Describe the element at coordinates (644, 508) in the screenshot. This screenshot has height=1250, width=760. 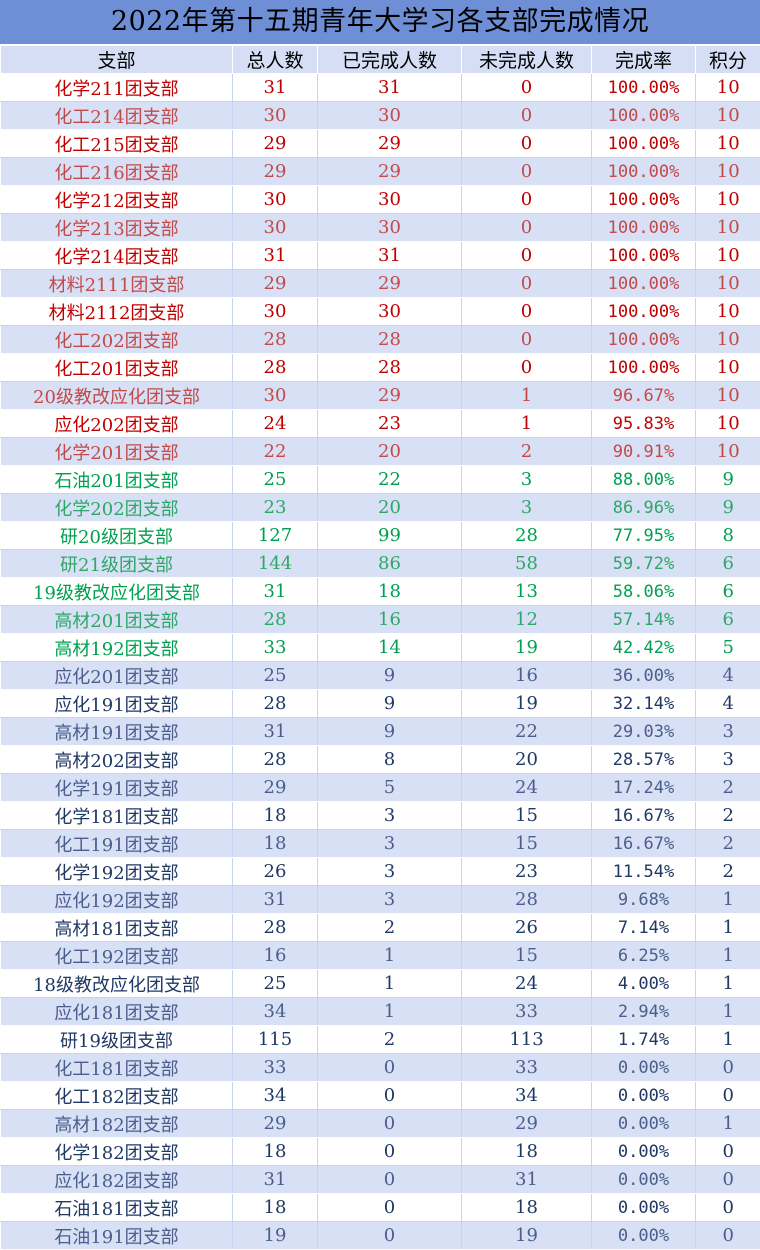
I see `rate-cell: 86.96%` at that location.